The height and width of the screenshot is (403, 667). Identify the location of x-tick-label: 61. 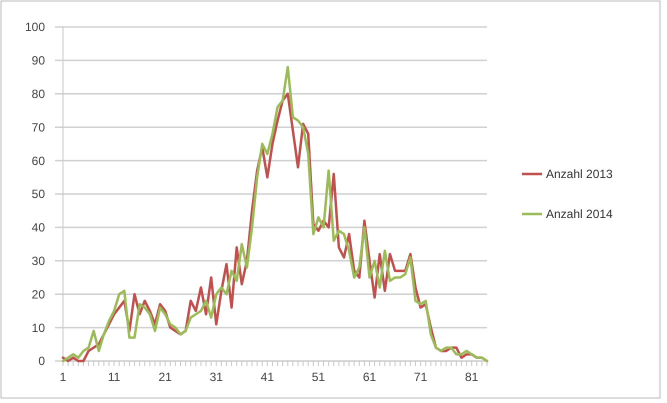
(369, 377).